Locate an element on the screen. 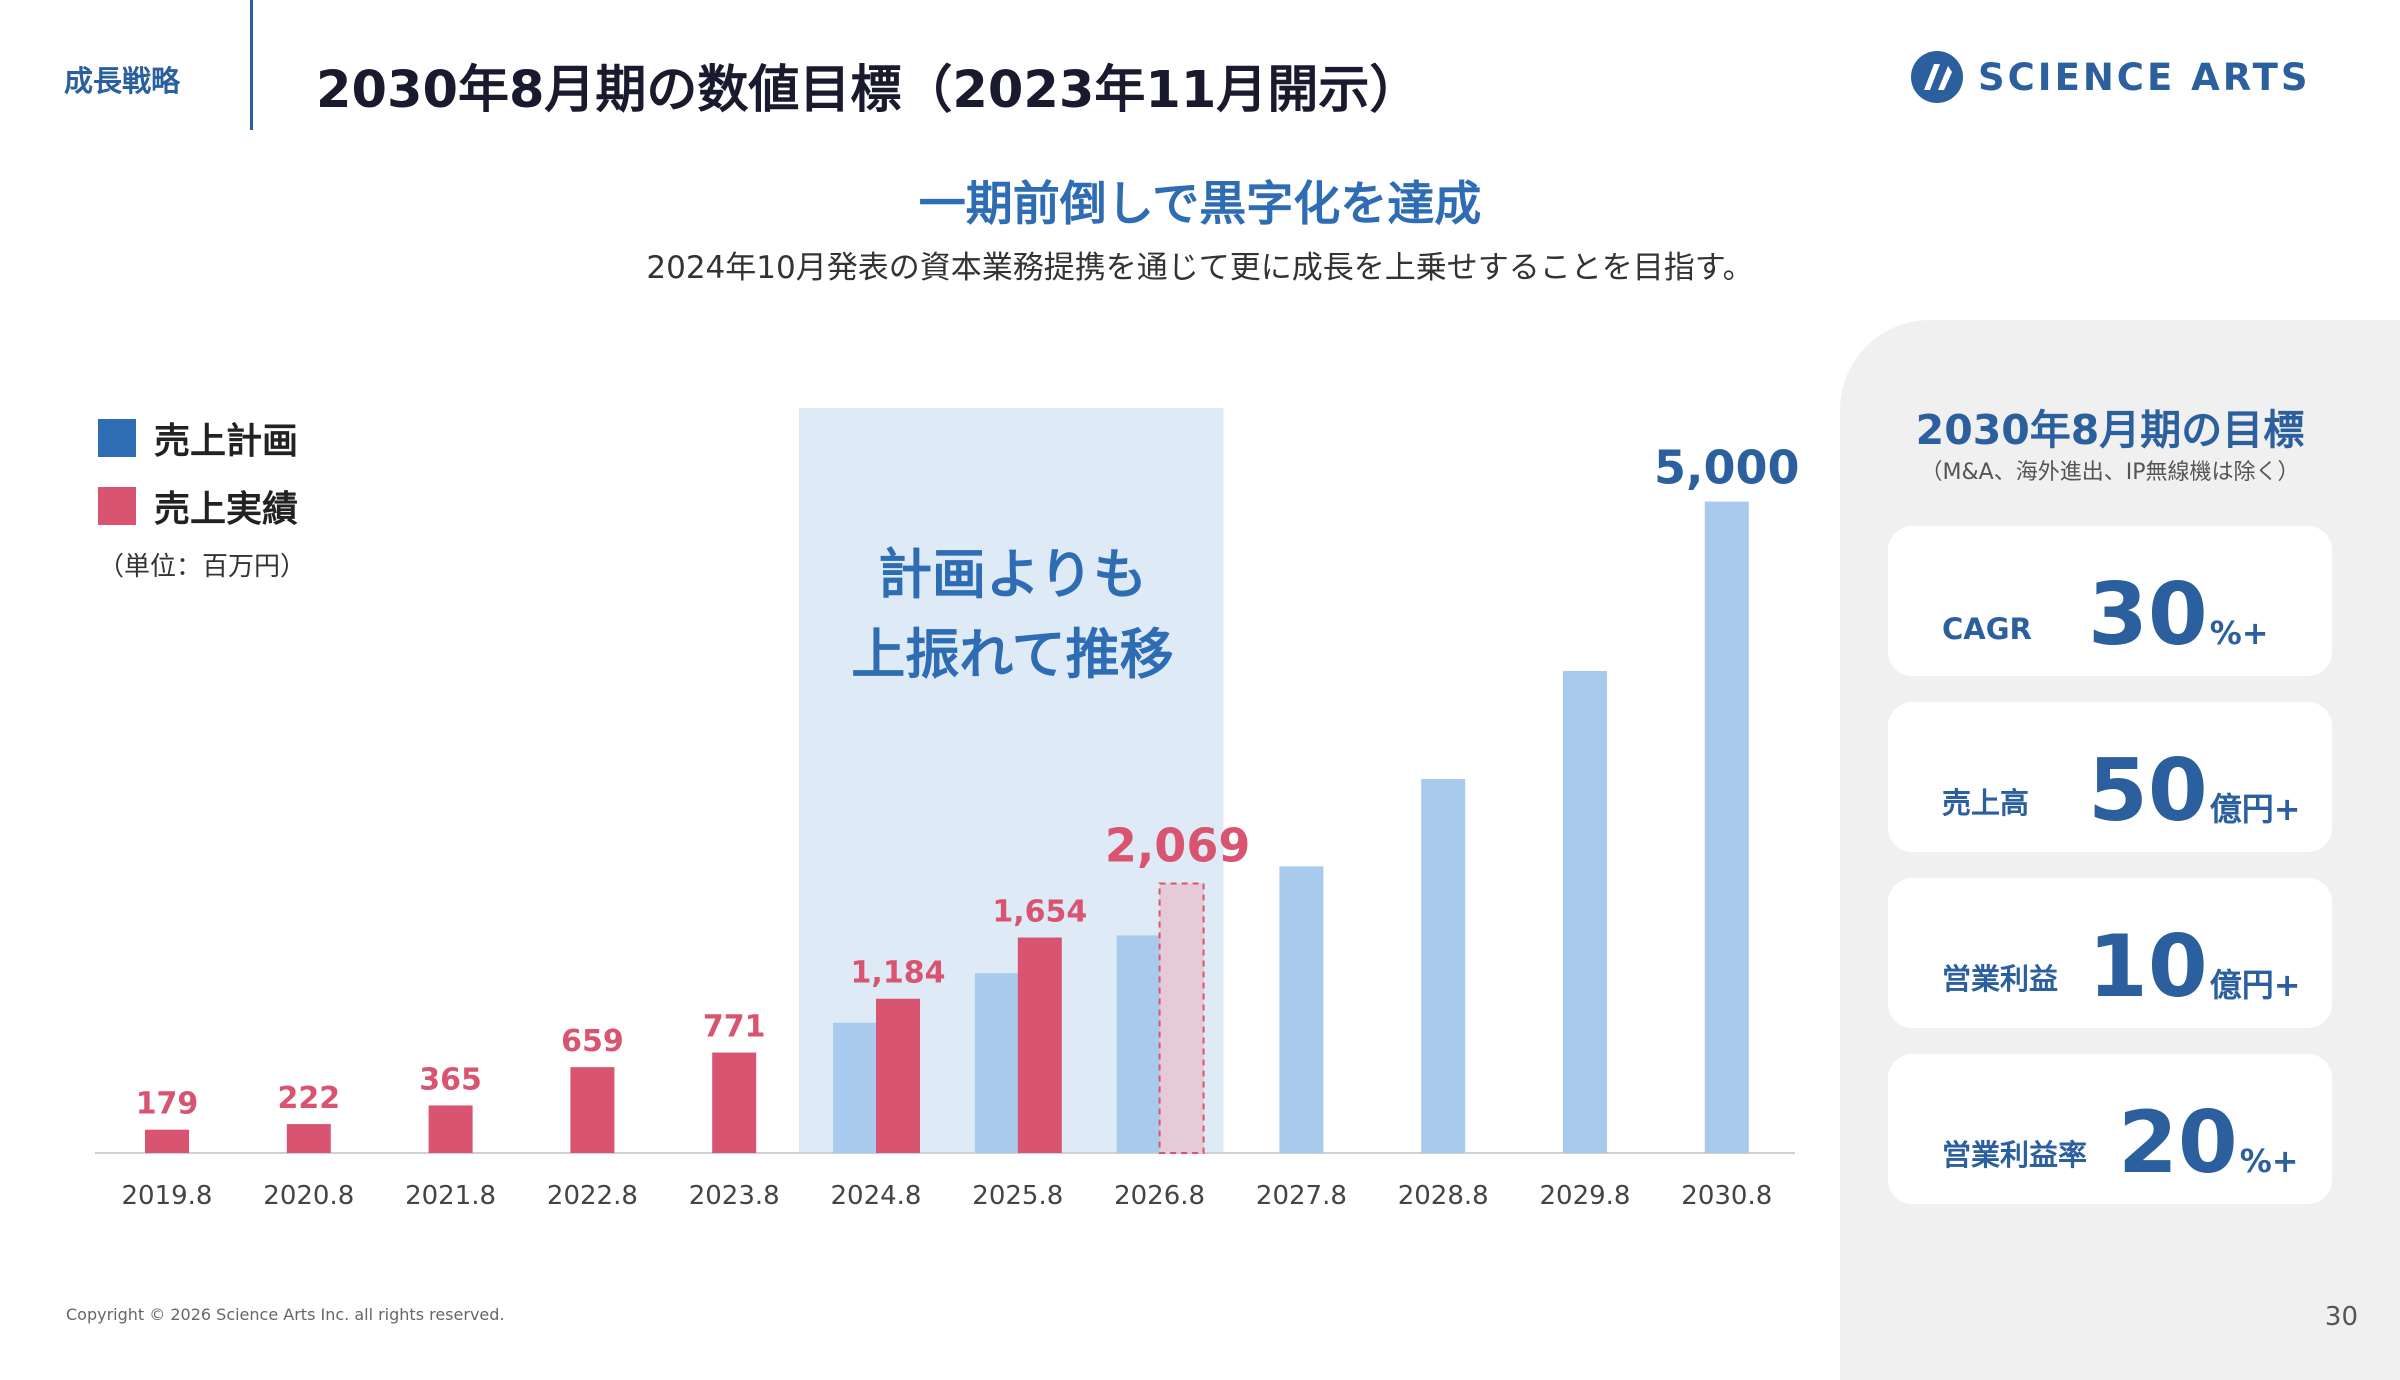 The width and height of the screenshot is (2400, 1380). kpi-value: 50億円+ is located at coordinates (2194, 791).